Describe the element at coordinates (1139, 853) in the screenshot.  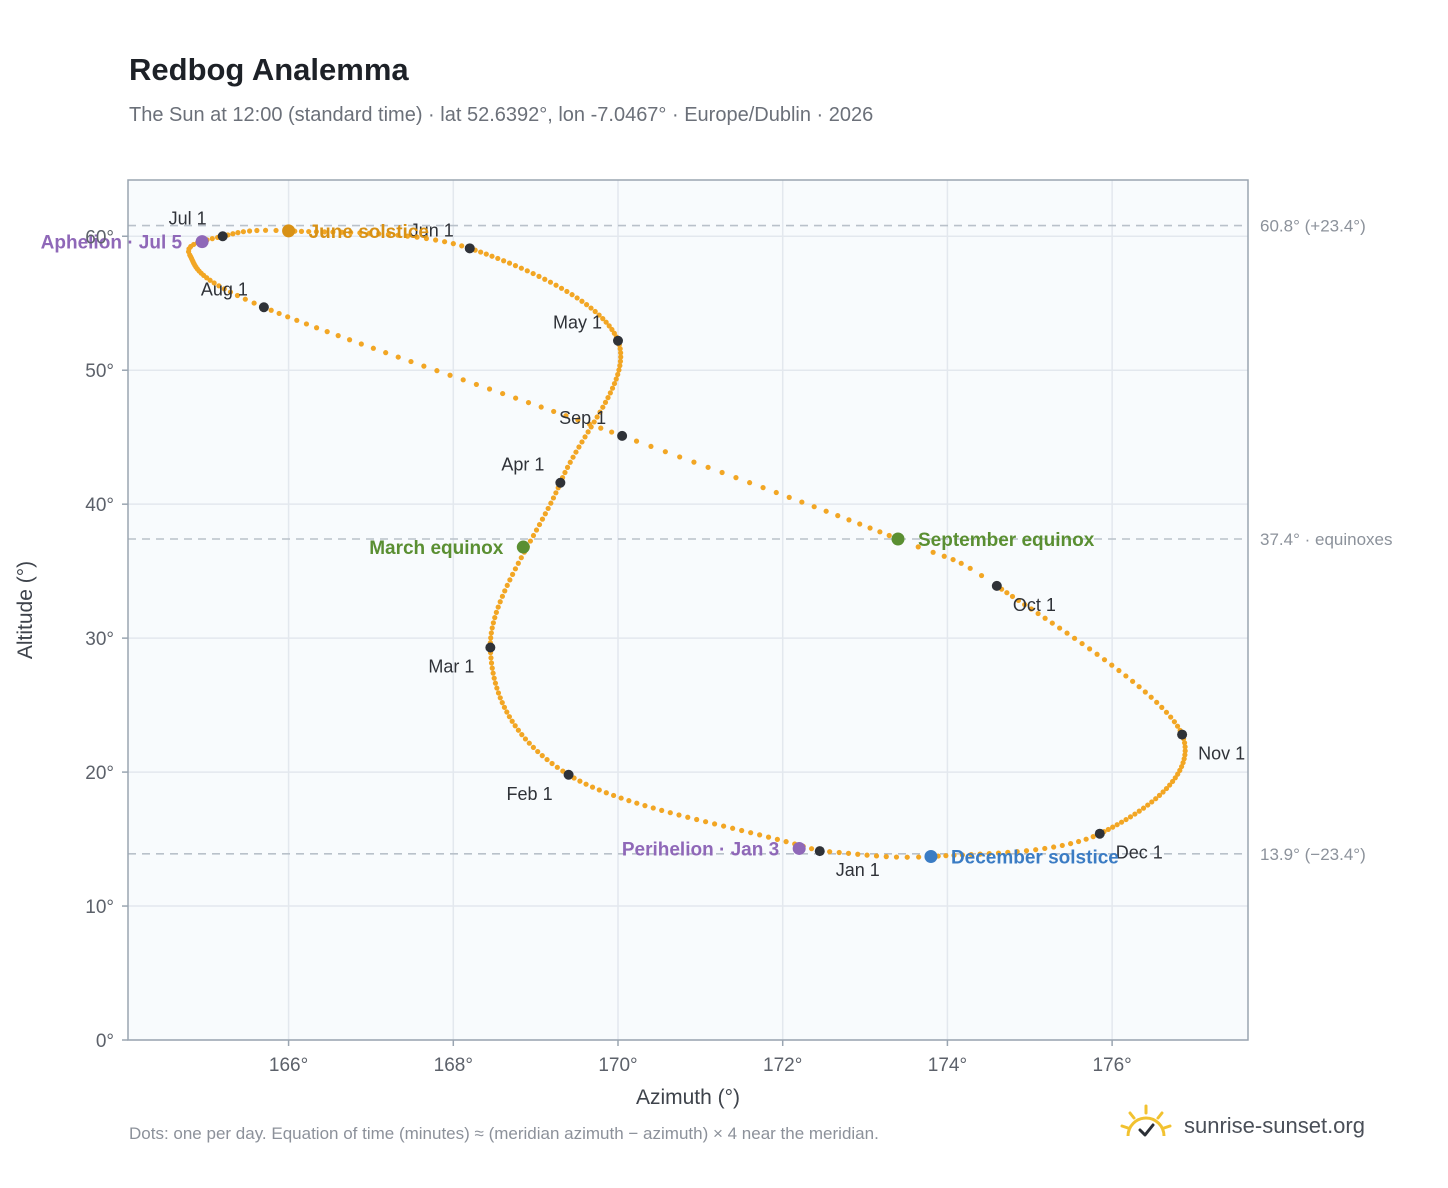
I see `month-label: Dec 1` at that location.